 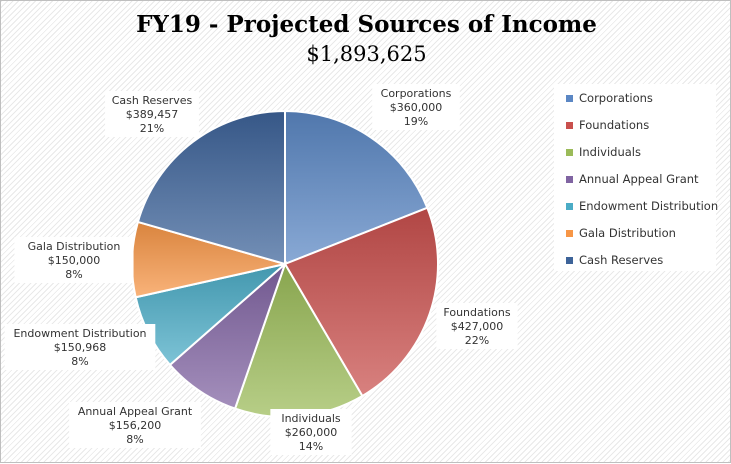 I want to click on label-name: Individuals, so click(x=311, y=418).